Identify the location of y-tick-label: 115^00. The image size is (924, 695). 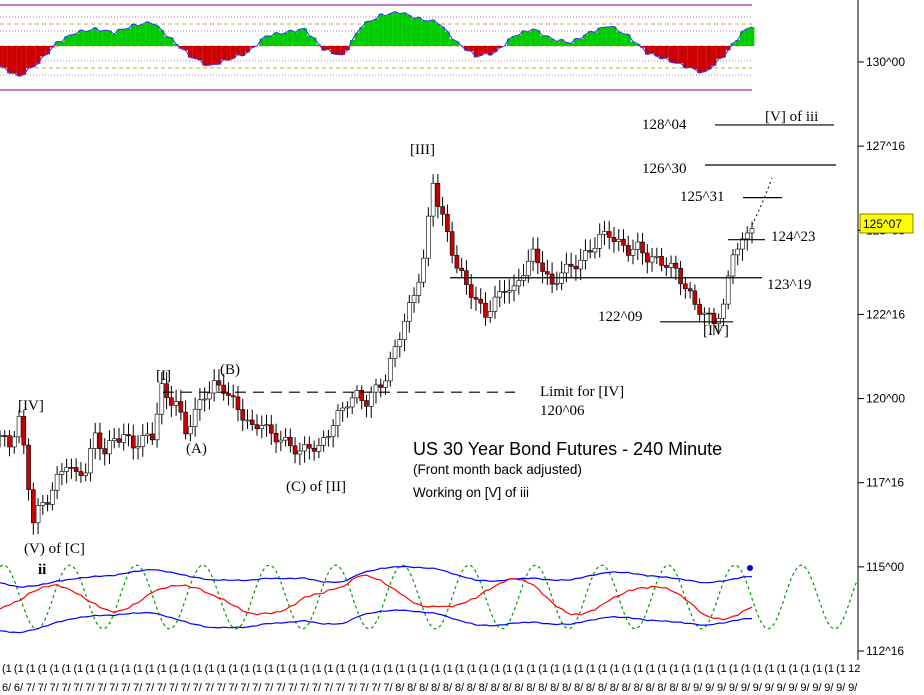
(885, 567).